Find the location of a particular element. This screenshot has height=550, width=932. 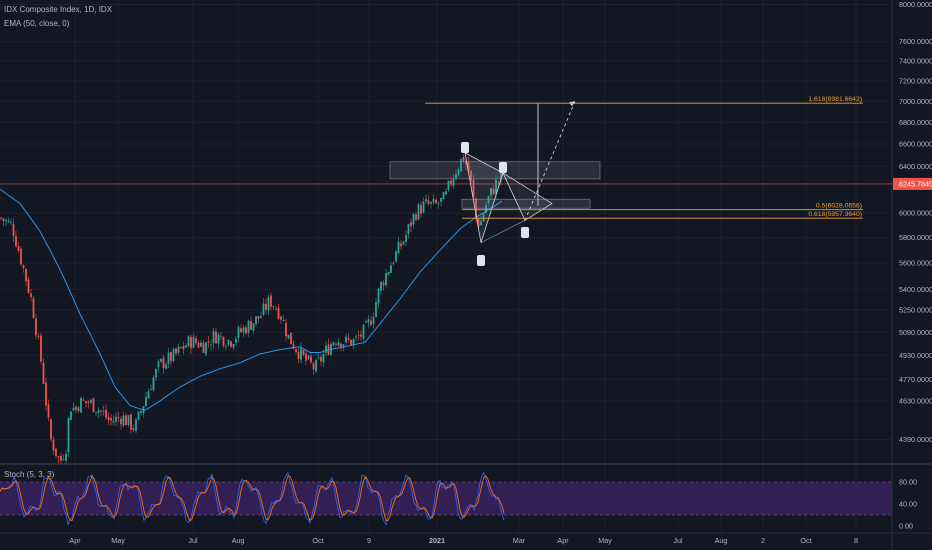

stoch-legend: Stoch (5, 3, 3) is located at coordinates (29, 474).